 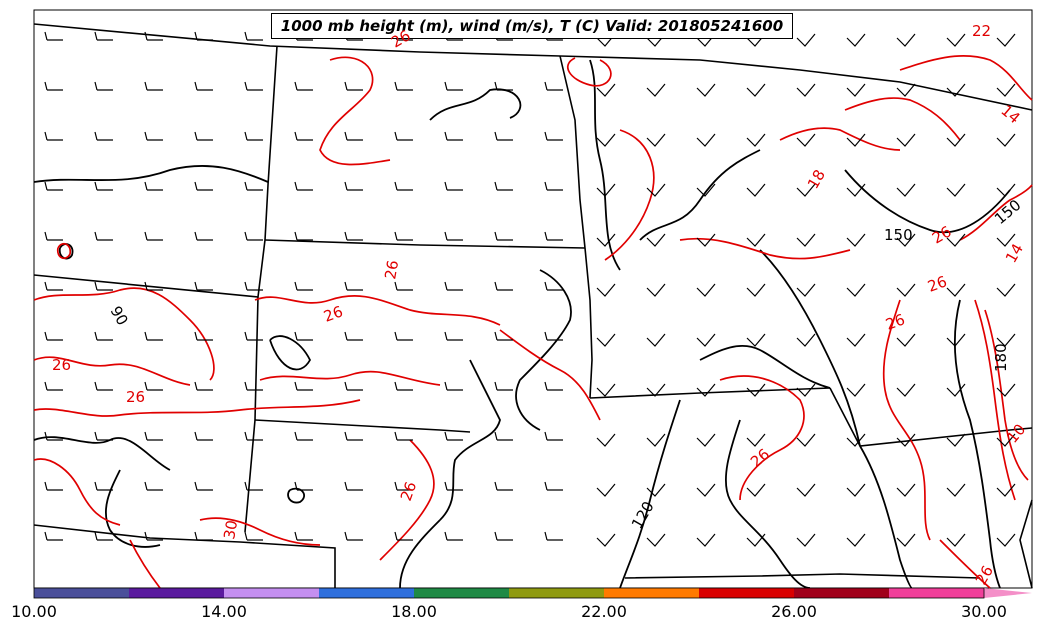 What do you see at coordinates (984, 611) in the screenshot?
I see `colorbar-tick-5: 30.00` at bounding box center [984, 611].